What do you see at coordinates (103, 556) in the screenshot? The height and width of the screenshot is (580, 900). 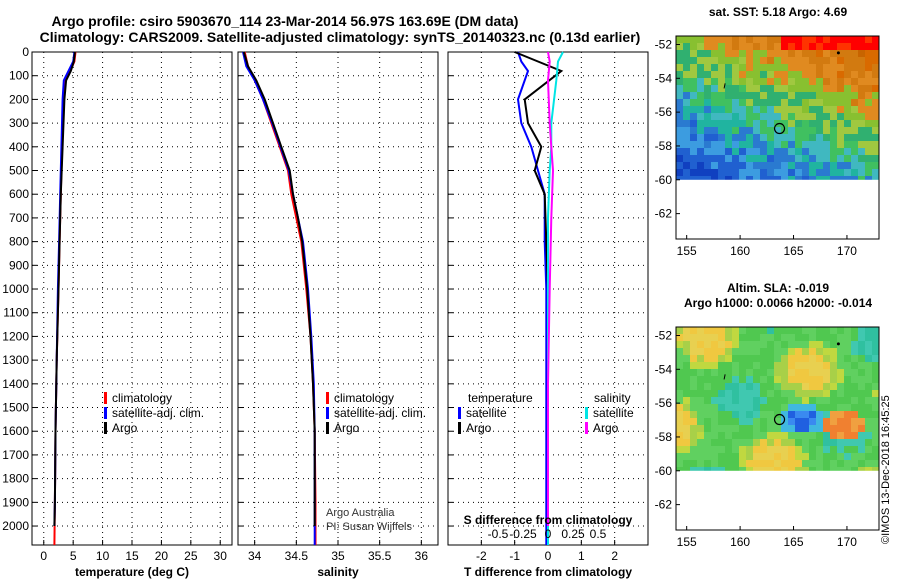 I see `x-tick-label: 10` at bounding box center [103, 556].